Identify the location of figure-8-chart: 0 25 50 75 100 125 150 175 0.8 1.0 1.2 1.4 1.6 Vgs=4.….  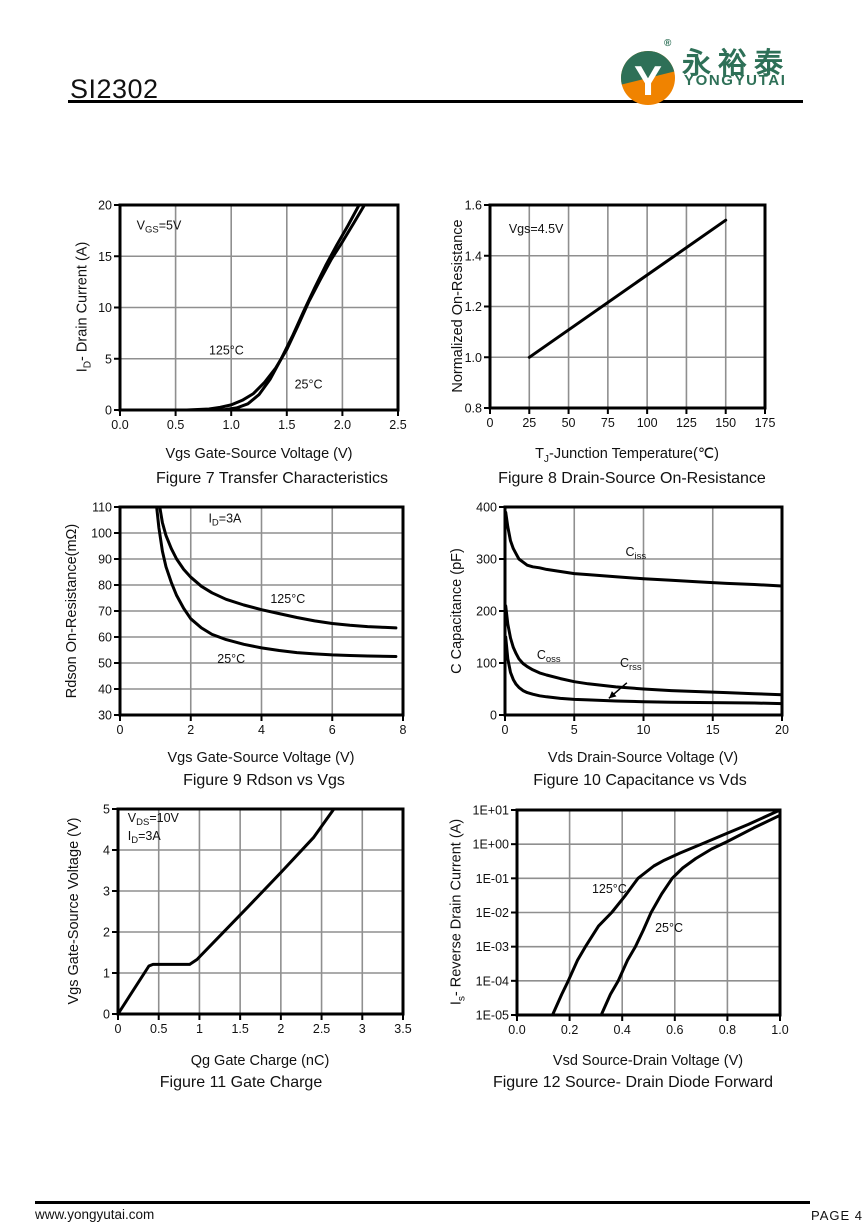
(620, 315).